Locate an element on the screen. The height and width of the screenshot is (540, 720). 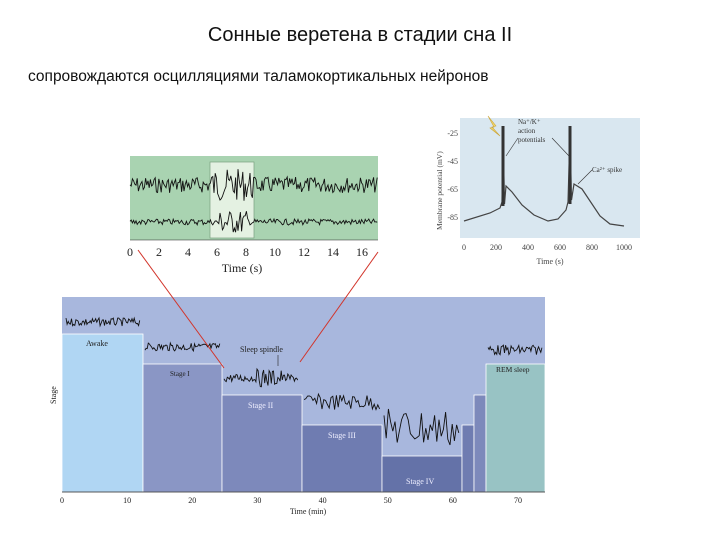
stage-4-block is located at coordinates (422, 474).